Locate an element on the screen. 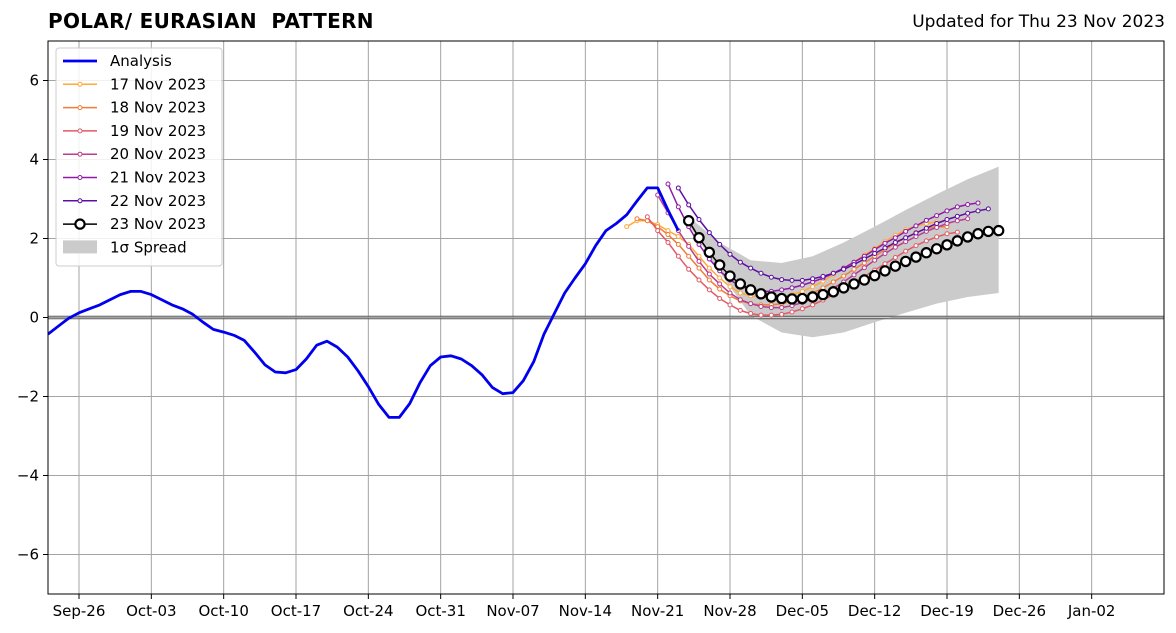 Image resolution: width=1176 pixels, height=633 pixels. y-tick-label: −4 is located at coordinates (28, 476).